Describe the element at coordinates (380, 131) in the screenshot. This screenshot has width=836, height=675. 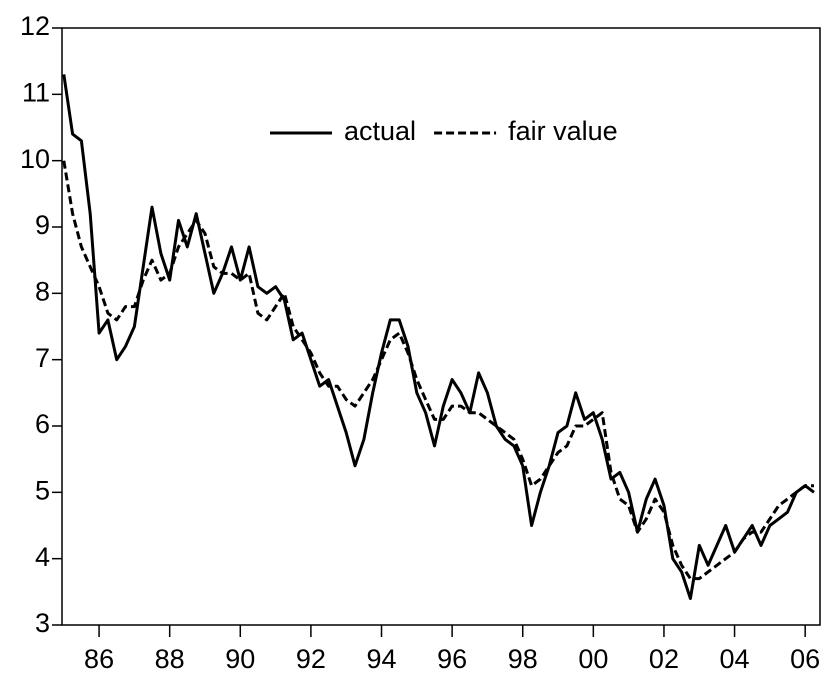
I see `legend-label: actual` at that location.